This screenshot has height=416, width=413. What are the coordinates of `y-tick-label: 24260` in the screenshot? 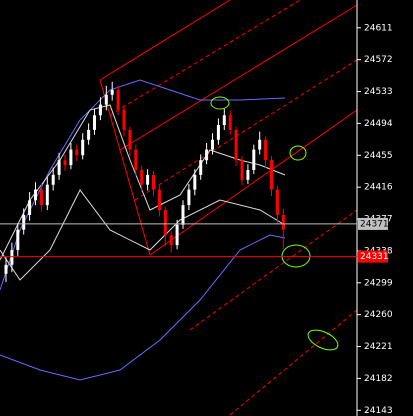 It's located at (378, 315).